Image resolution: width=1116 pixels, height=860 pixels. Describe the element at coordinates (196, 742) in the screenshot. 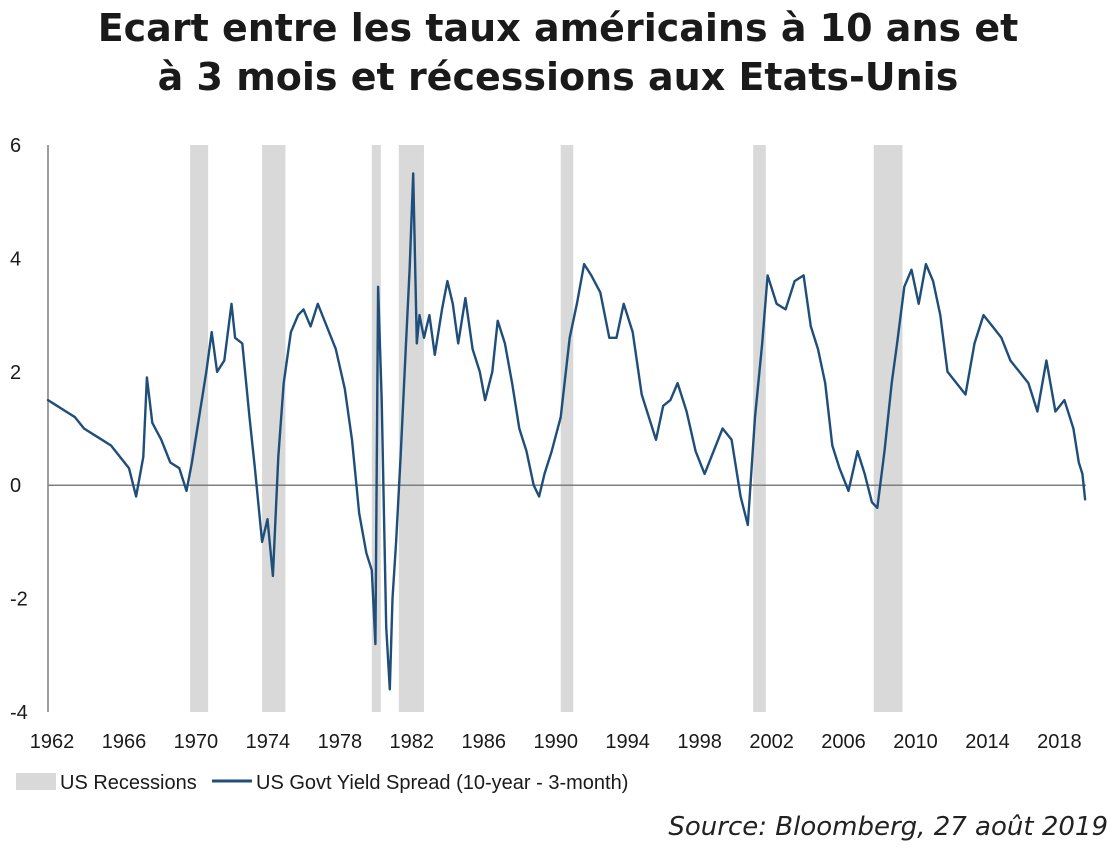

I see `x-tick-label: 1970` at that location.